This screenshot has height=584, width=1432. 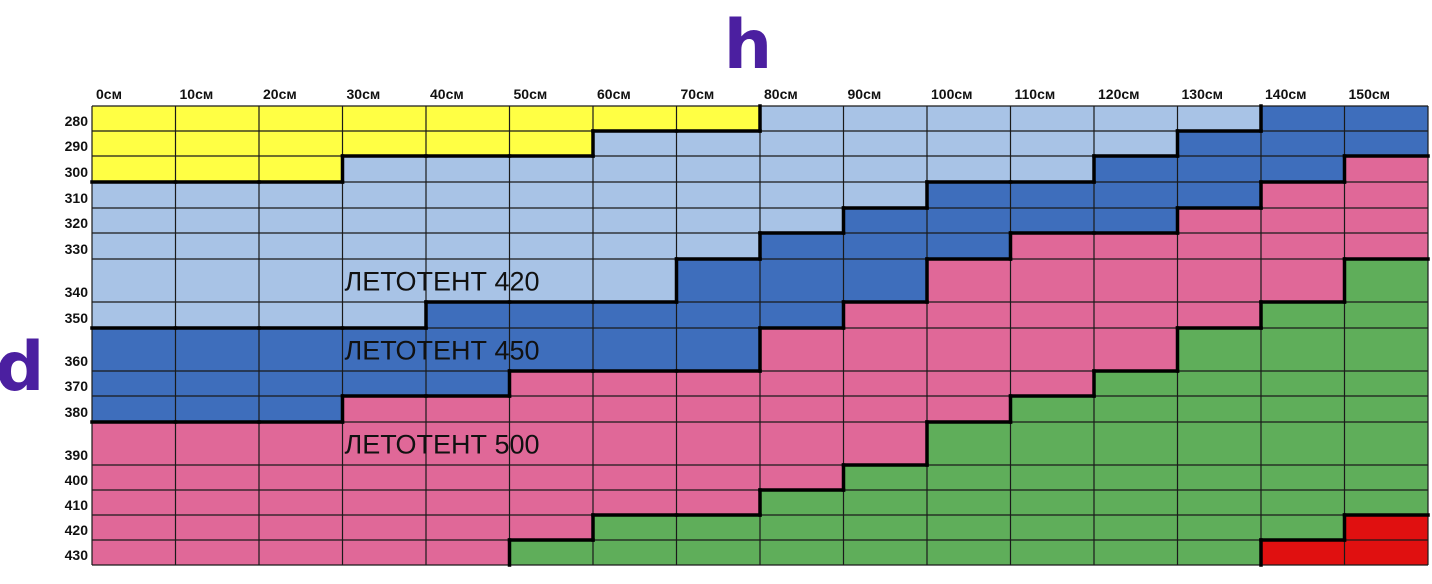 What do you see at coordinates (885, 383) in the screenshot?
I see `cell-370-90см` at bounding box center [885, 383].